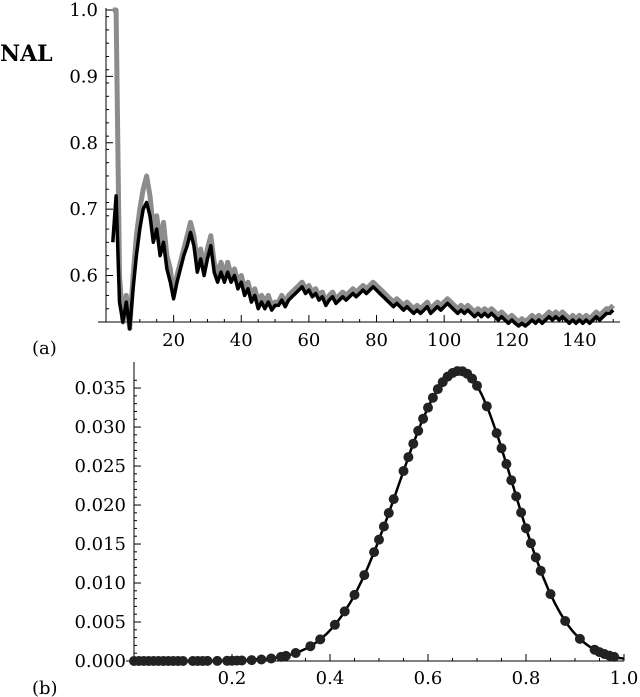  What do you see at coordinates (579, 340) in the screenshot?
I see `panel-a-x-tick-label: 140` at bounding box center [579, 340].